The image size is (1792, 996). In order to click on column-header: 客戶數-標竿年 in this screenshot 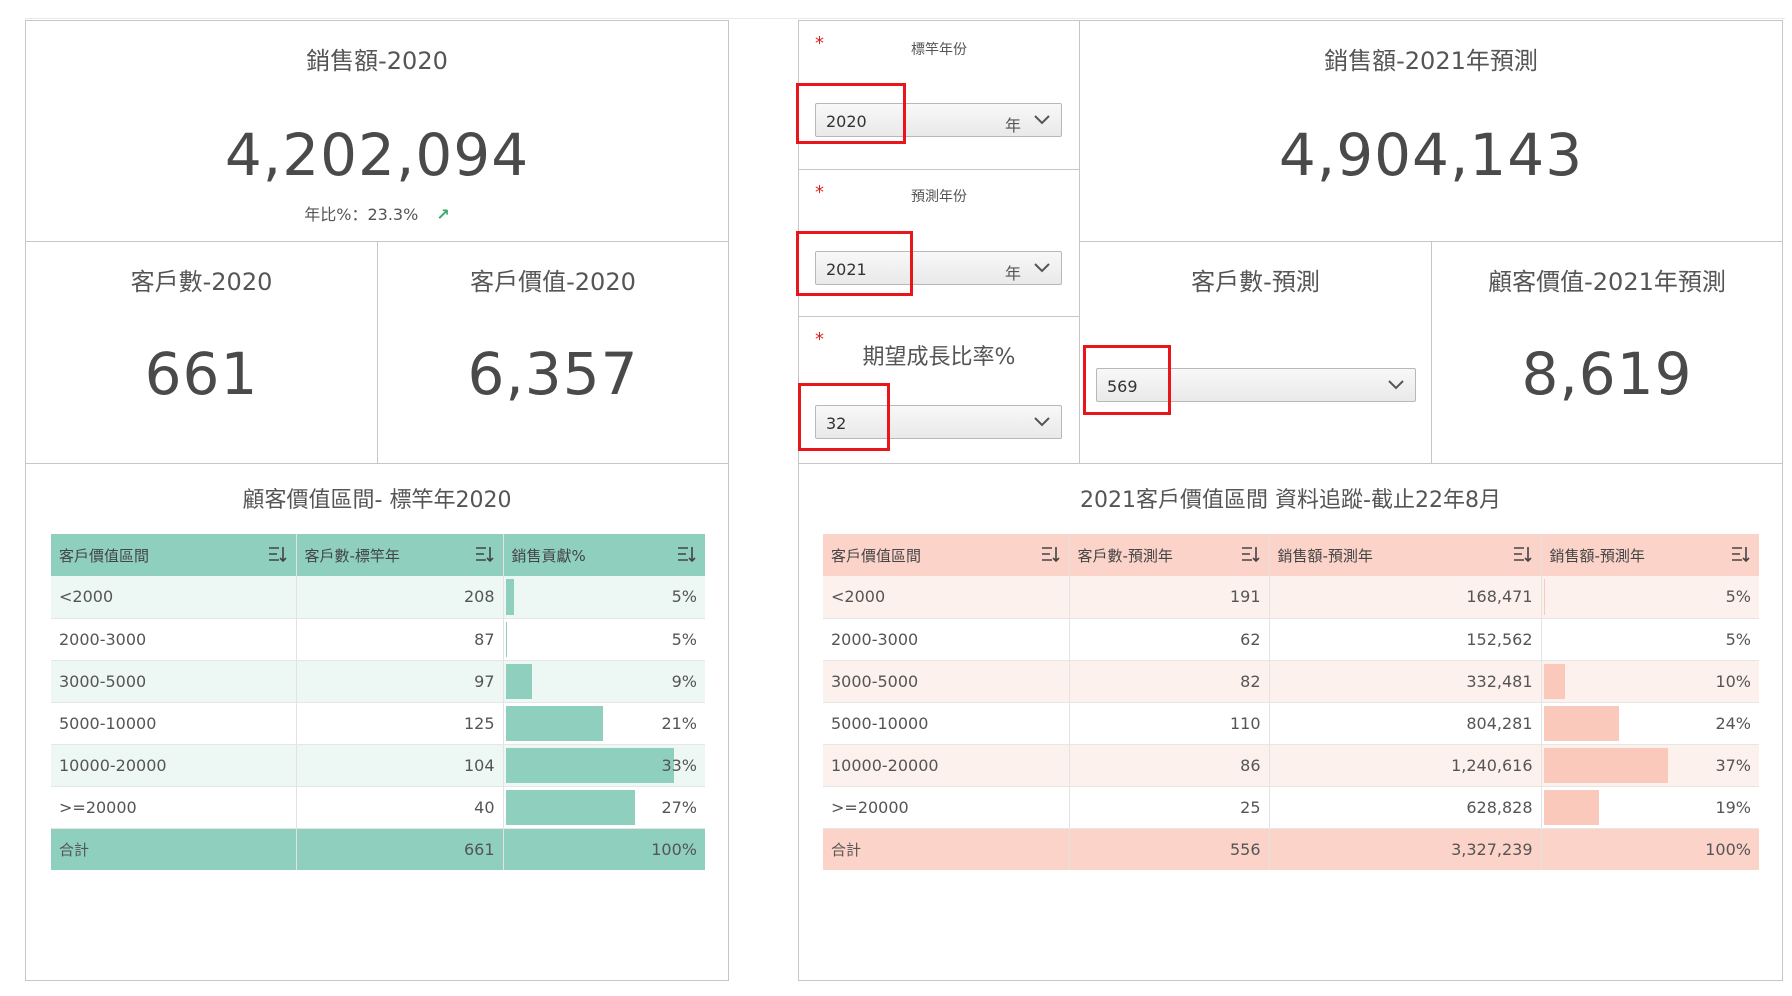, I will do `click(400, 555)`.